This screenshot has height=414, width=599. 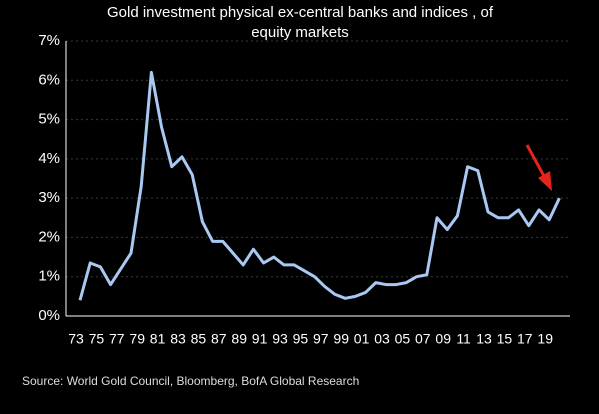 What do you see at coordinates (49, 197) in the screenshot?
I see `y-tick-label: 3%` at bounding box center [49, 197].